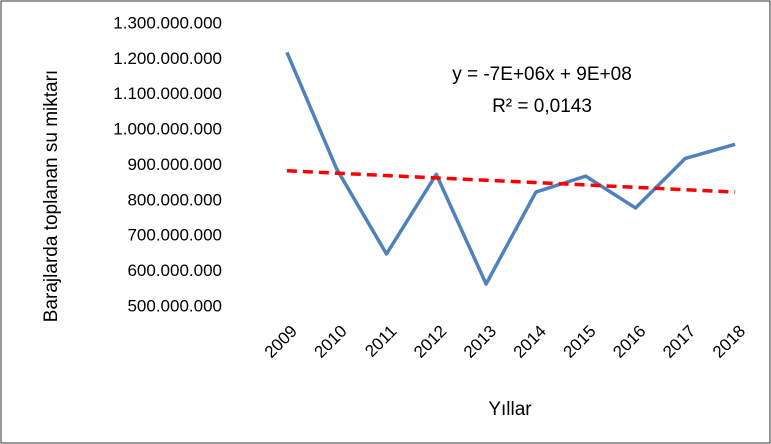 The height and width of the screenshot is (444, 771). I want to click on y-tick-label: 1.100.000.000, so click(167, 93).